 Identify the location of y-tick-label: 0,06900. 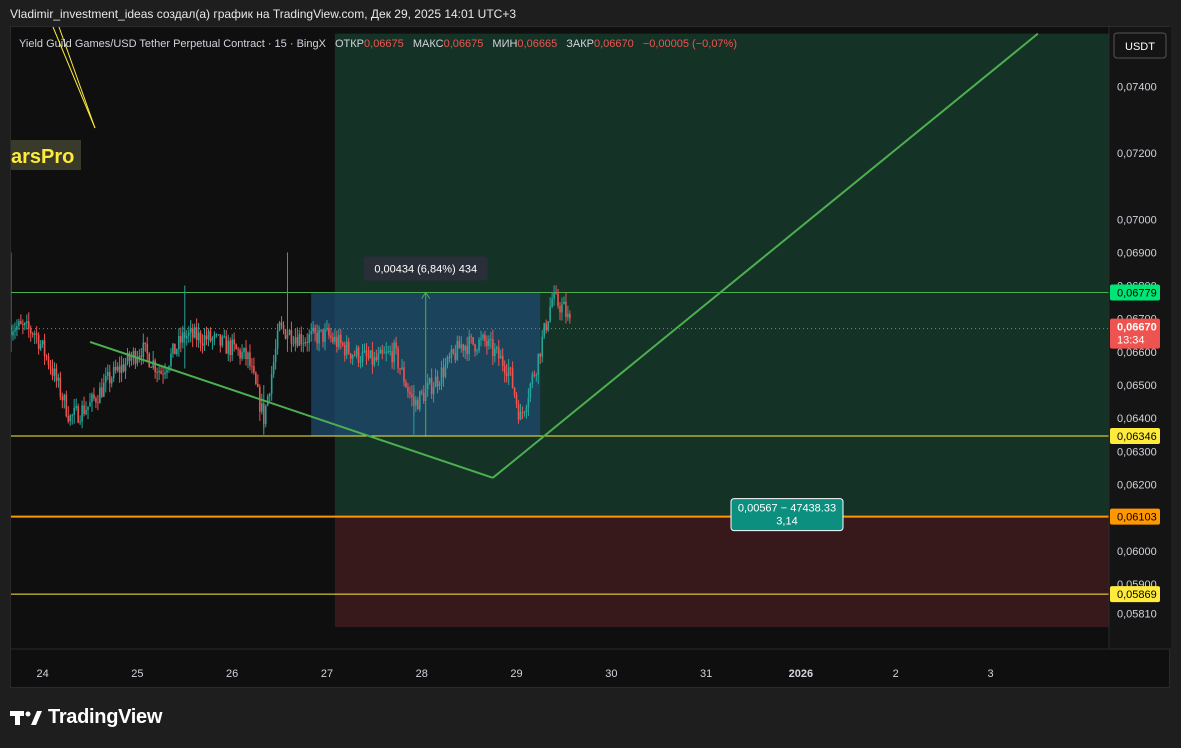
(1137, 253).